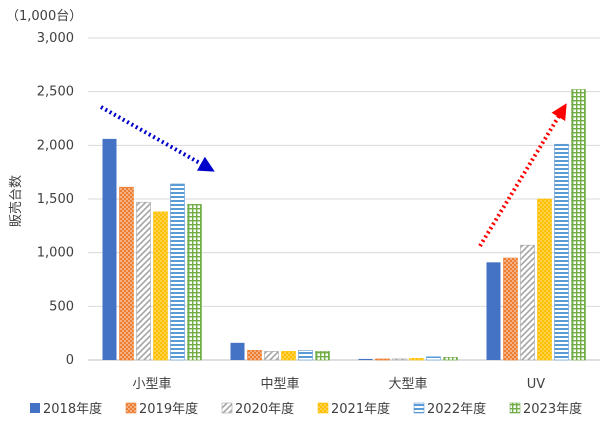  Describe the element at coordinates (552, 409) in the screenshot. I see `legend-label: 2023年度` at that location.